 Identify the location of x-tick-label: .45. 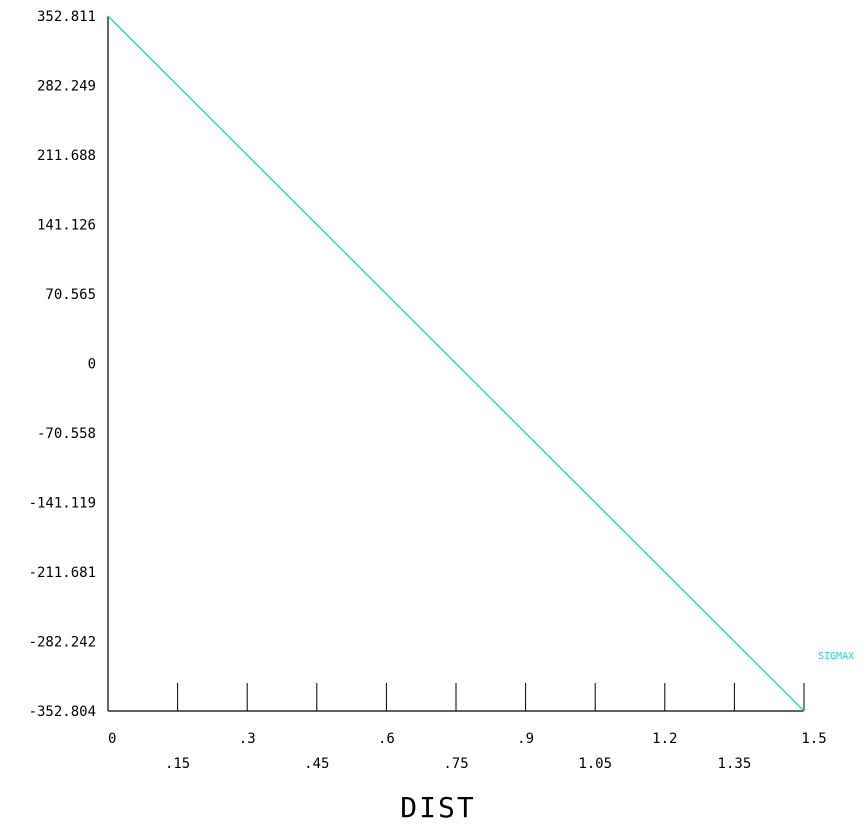
(316, 764).